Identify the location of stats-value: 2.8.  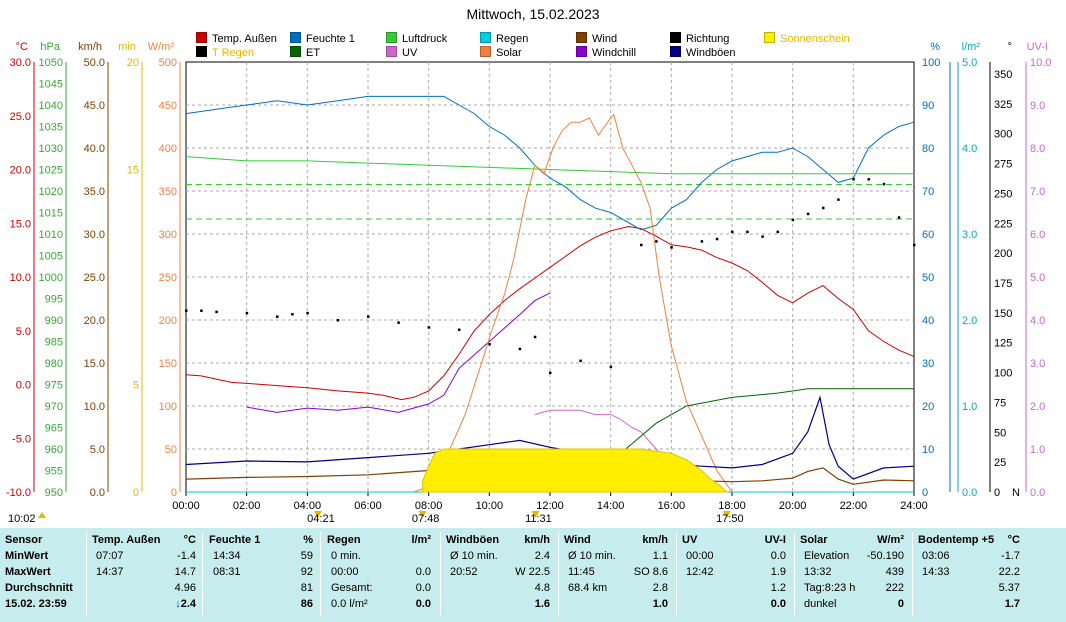
(660, 588).